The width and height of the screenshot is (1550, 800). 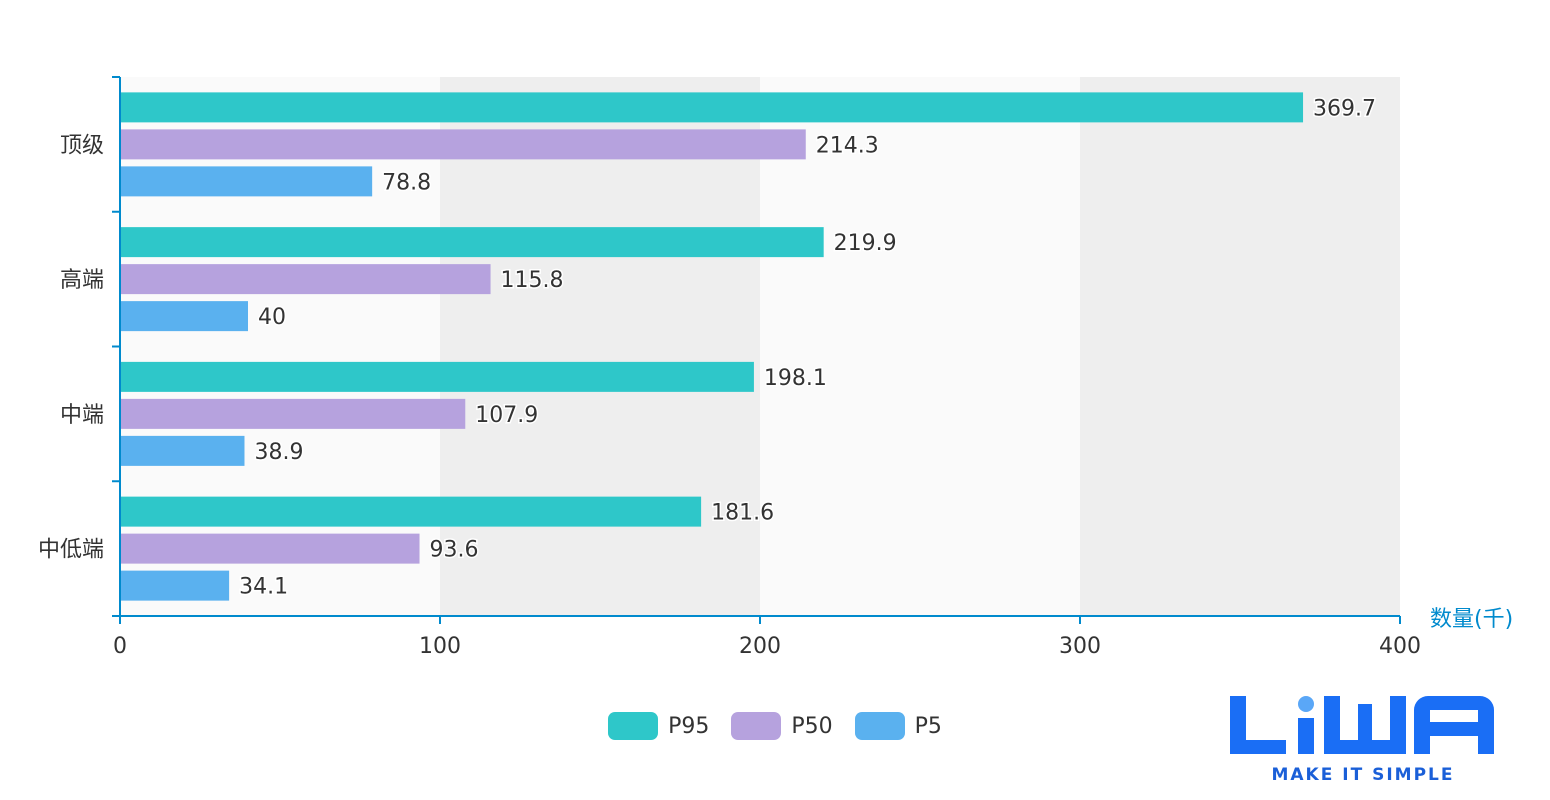 I want to click on data-label: 107.9, so click(x=506, y=415).